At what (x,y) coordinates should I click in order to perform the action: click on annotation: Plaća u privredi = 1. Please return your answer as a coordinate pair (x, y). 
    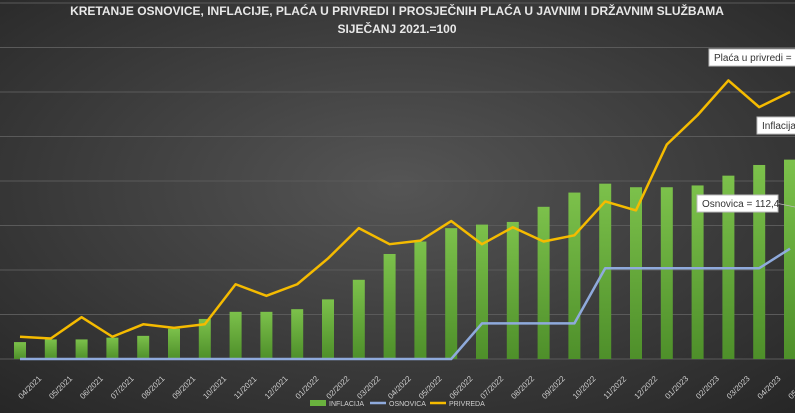
    Looking at the image, I should click on (754, 58).